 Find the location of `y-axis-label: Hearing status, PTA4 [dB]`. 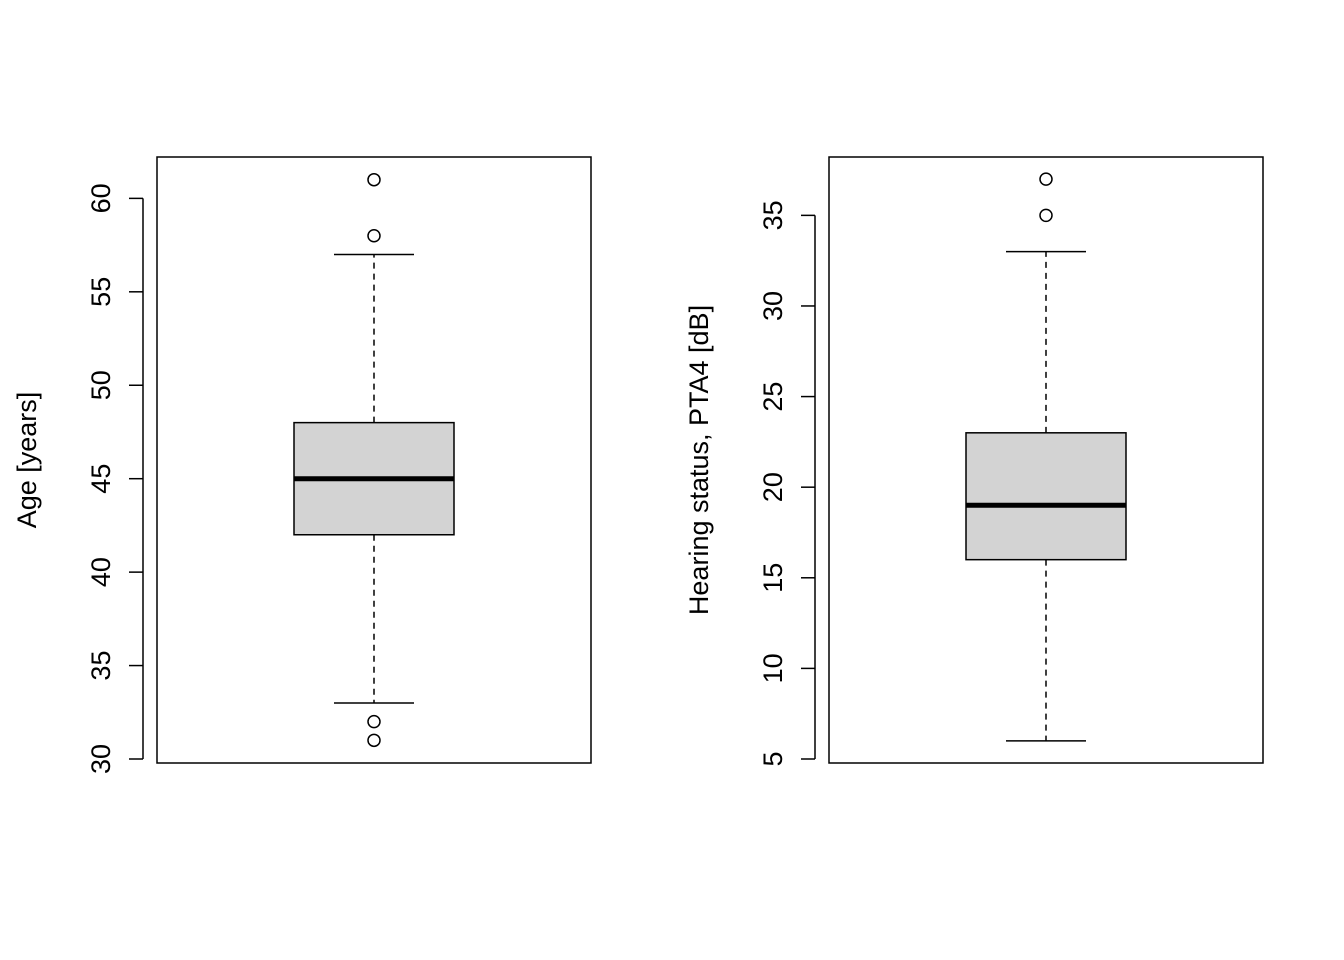

y-axis-label: Hearing status, PTA4 [dB] is located at coordinates (699, 460).